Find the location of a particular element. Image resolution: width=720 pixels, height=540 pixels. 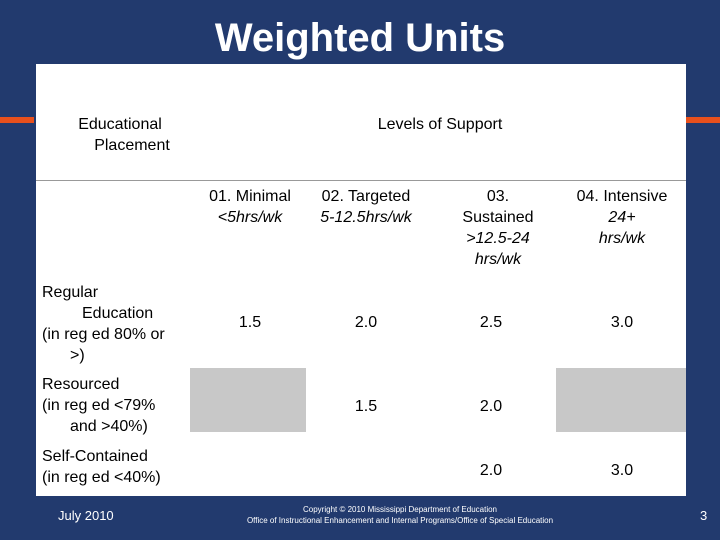

column-header-sustained-line2: Sustained is located at coordinates (498, 217).